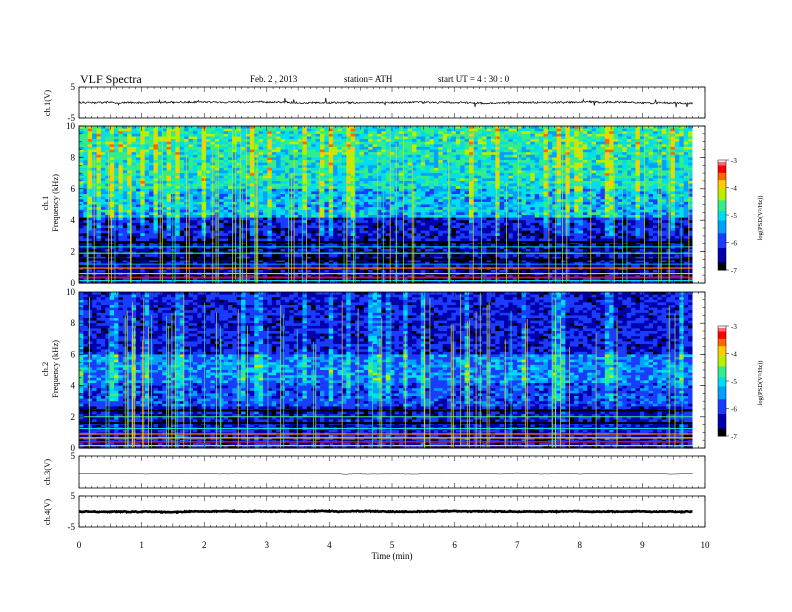 Image resolution: width=792 pixels, height=612 pixels. I want to click on date-label: Feb. 2 , 2013, so click(274, 79).